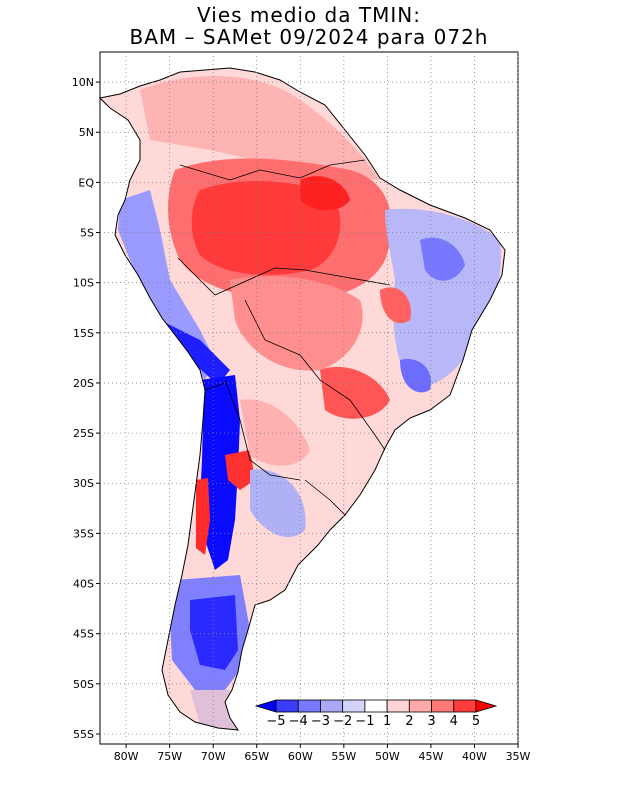 This screenshot has width=618, height=800. Describe the element at coordinates (83, 283) in the screenshot. I see `lat-tick-label: 10S` at that location.